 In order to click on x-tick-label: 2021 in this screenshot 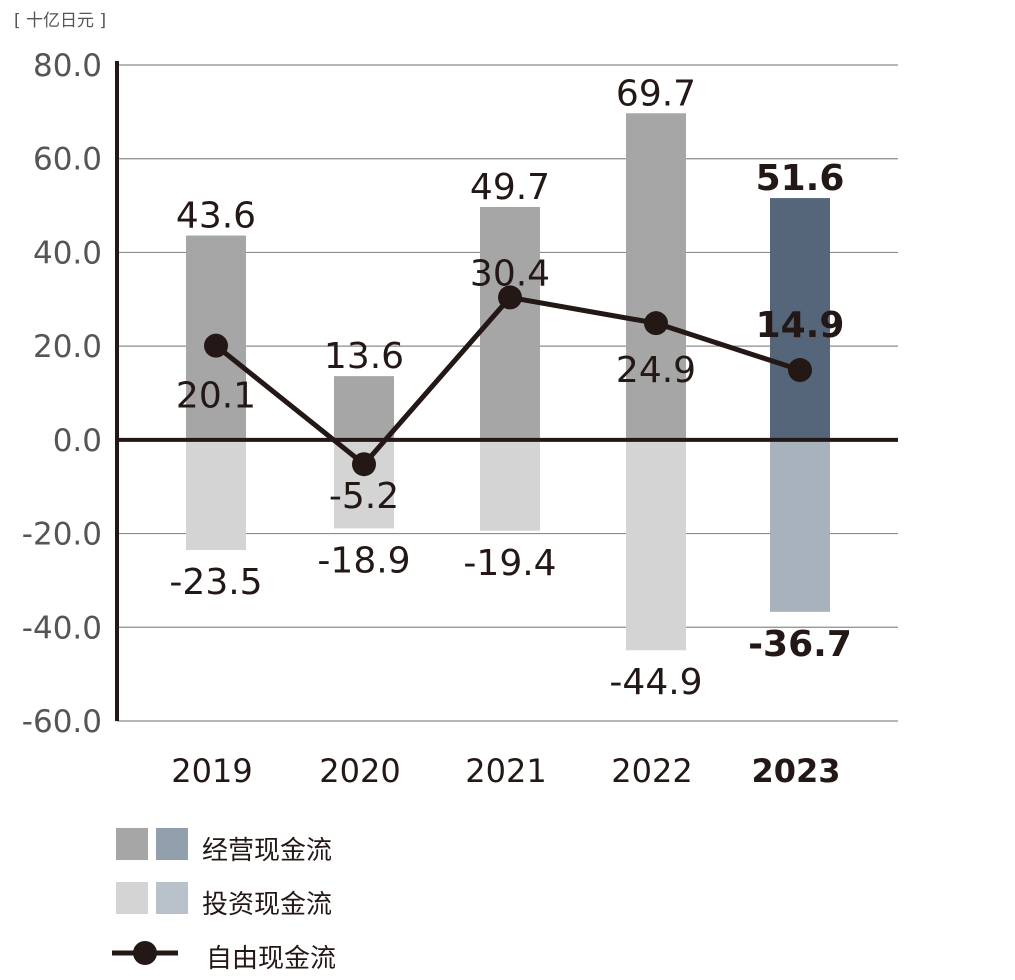, I will do `click(505, 771)`.